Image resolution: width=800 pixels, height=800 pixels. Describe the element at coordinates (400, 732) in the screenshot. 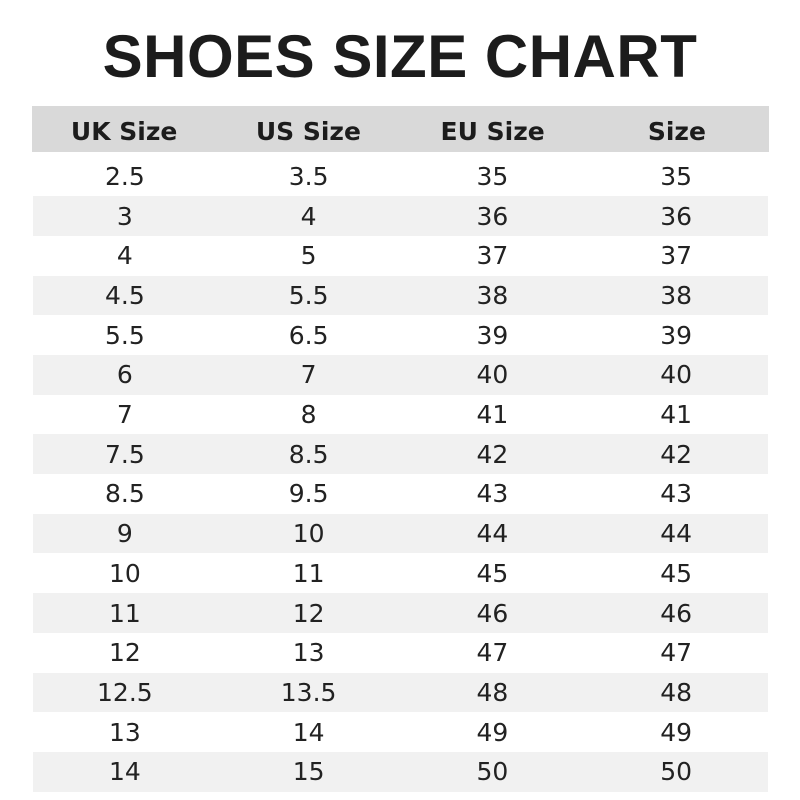

I see `table-row: 13 14 49 49` at that location.